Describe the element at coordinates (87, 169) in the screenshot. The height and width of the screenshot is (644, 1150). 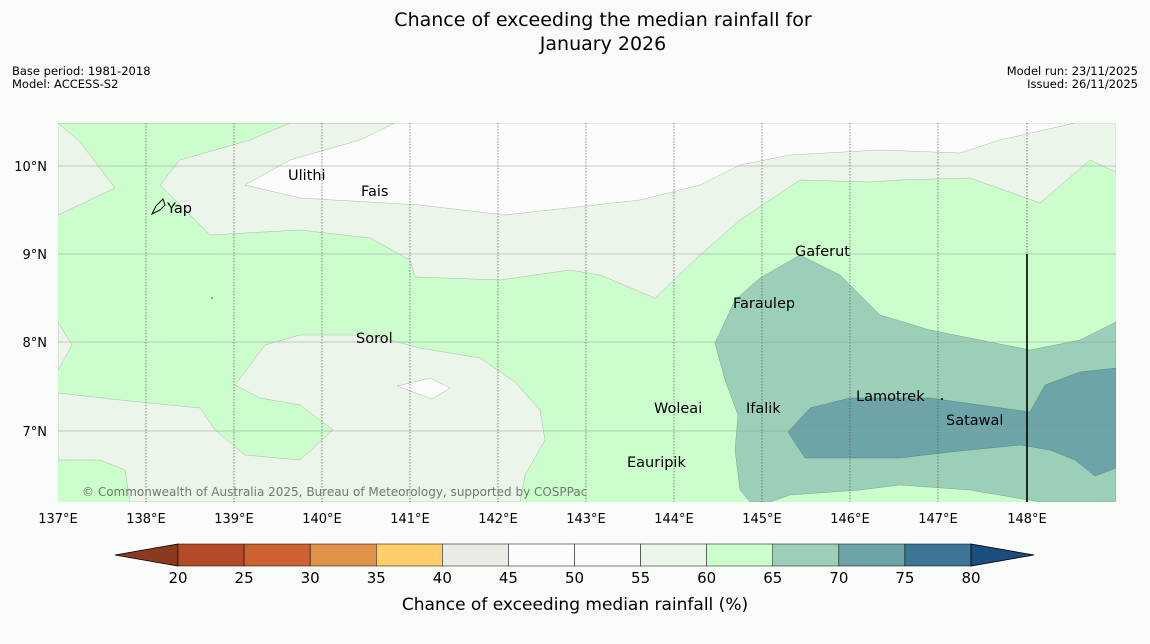
I see `region-55-60-west` at that location.